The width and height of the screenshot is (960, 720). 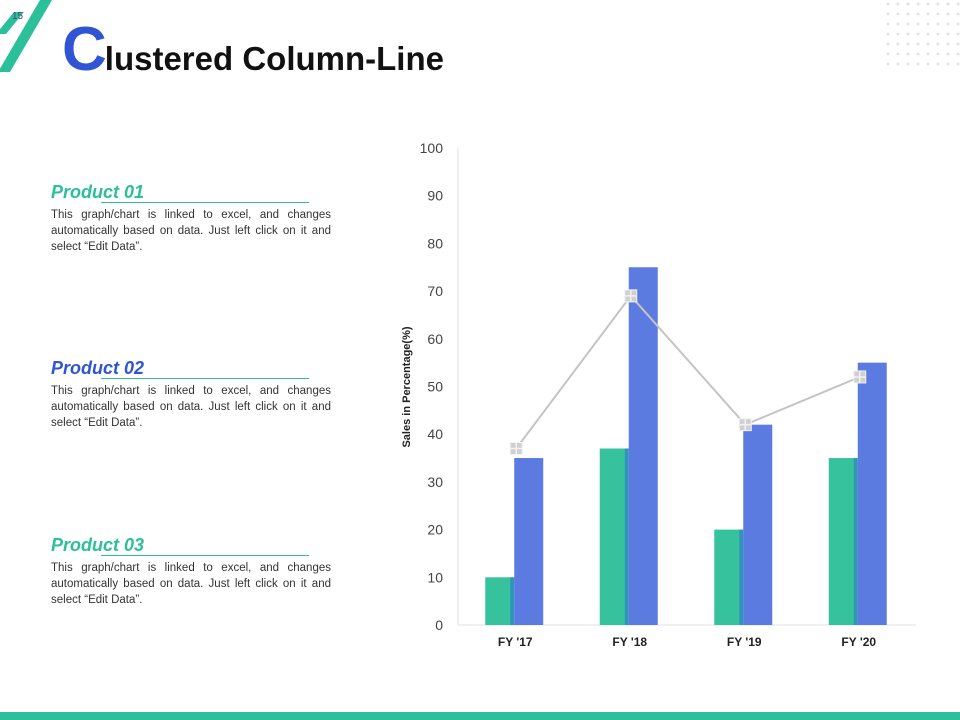 I want to click on y-tick-label: 0, so click(x=439, y=625).